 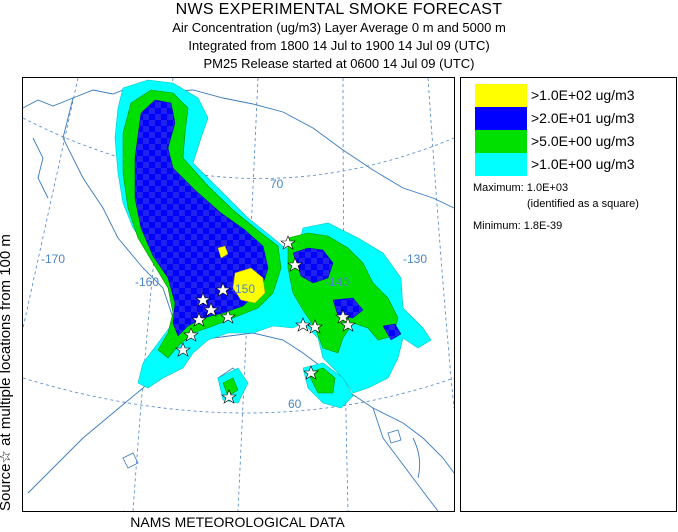 I want to click on lat-60-line, so click(x=238, y=395).